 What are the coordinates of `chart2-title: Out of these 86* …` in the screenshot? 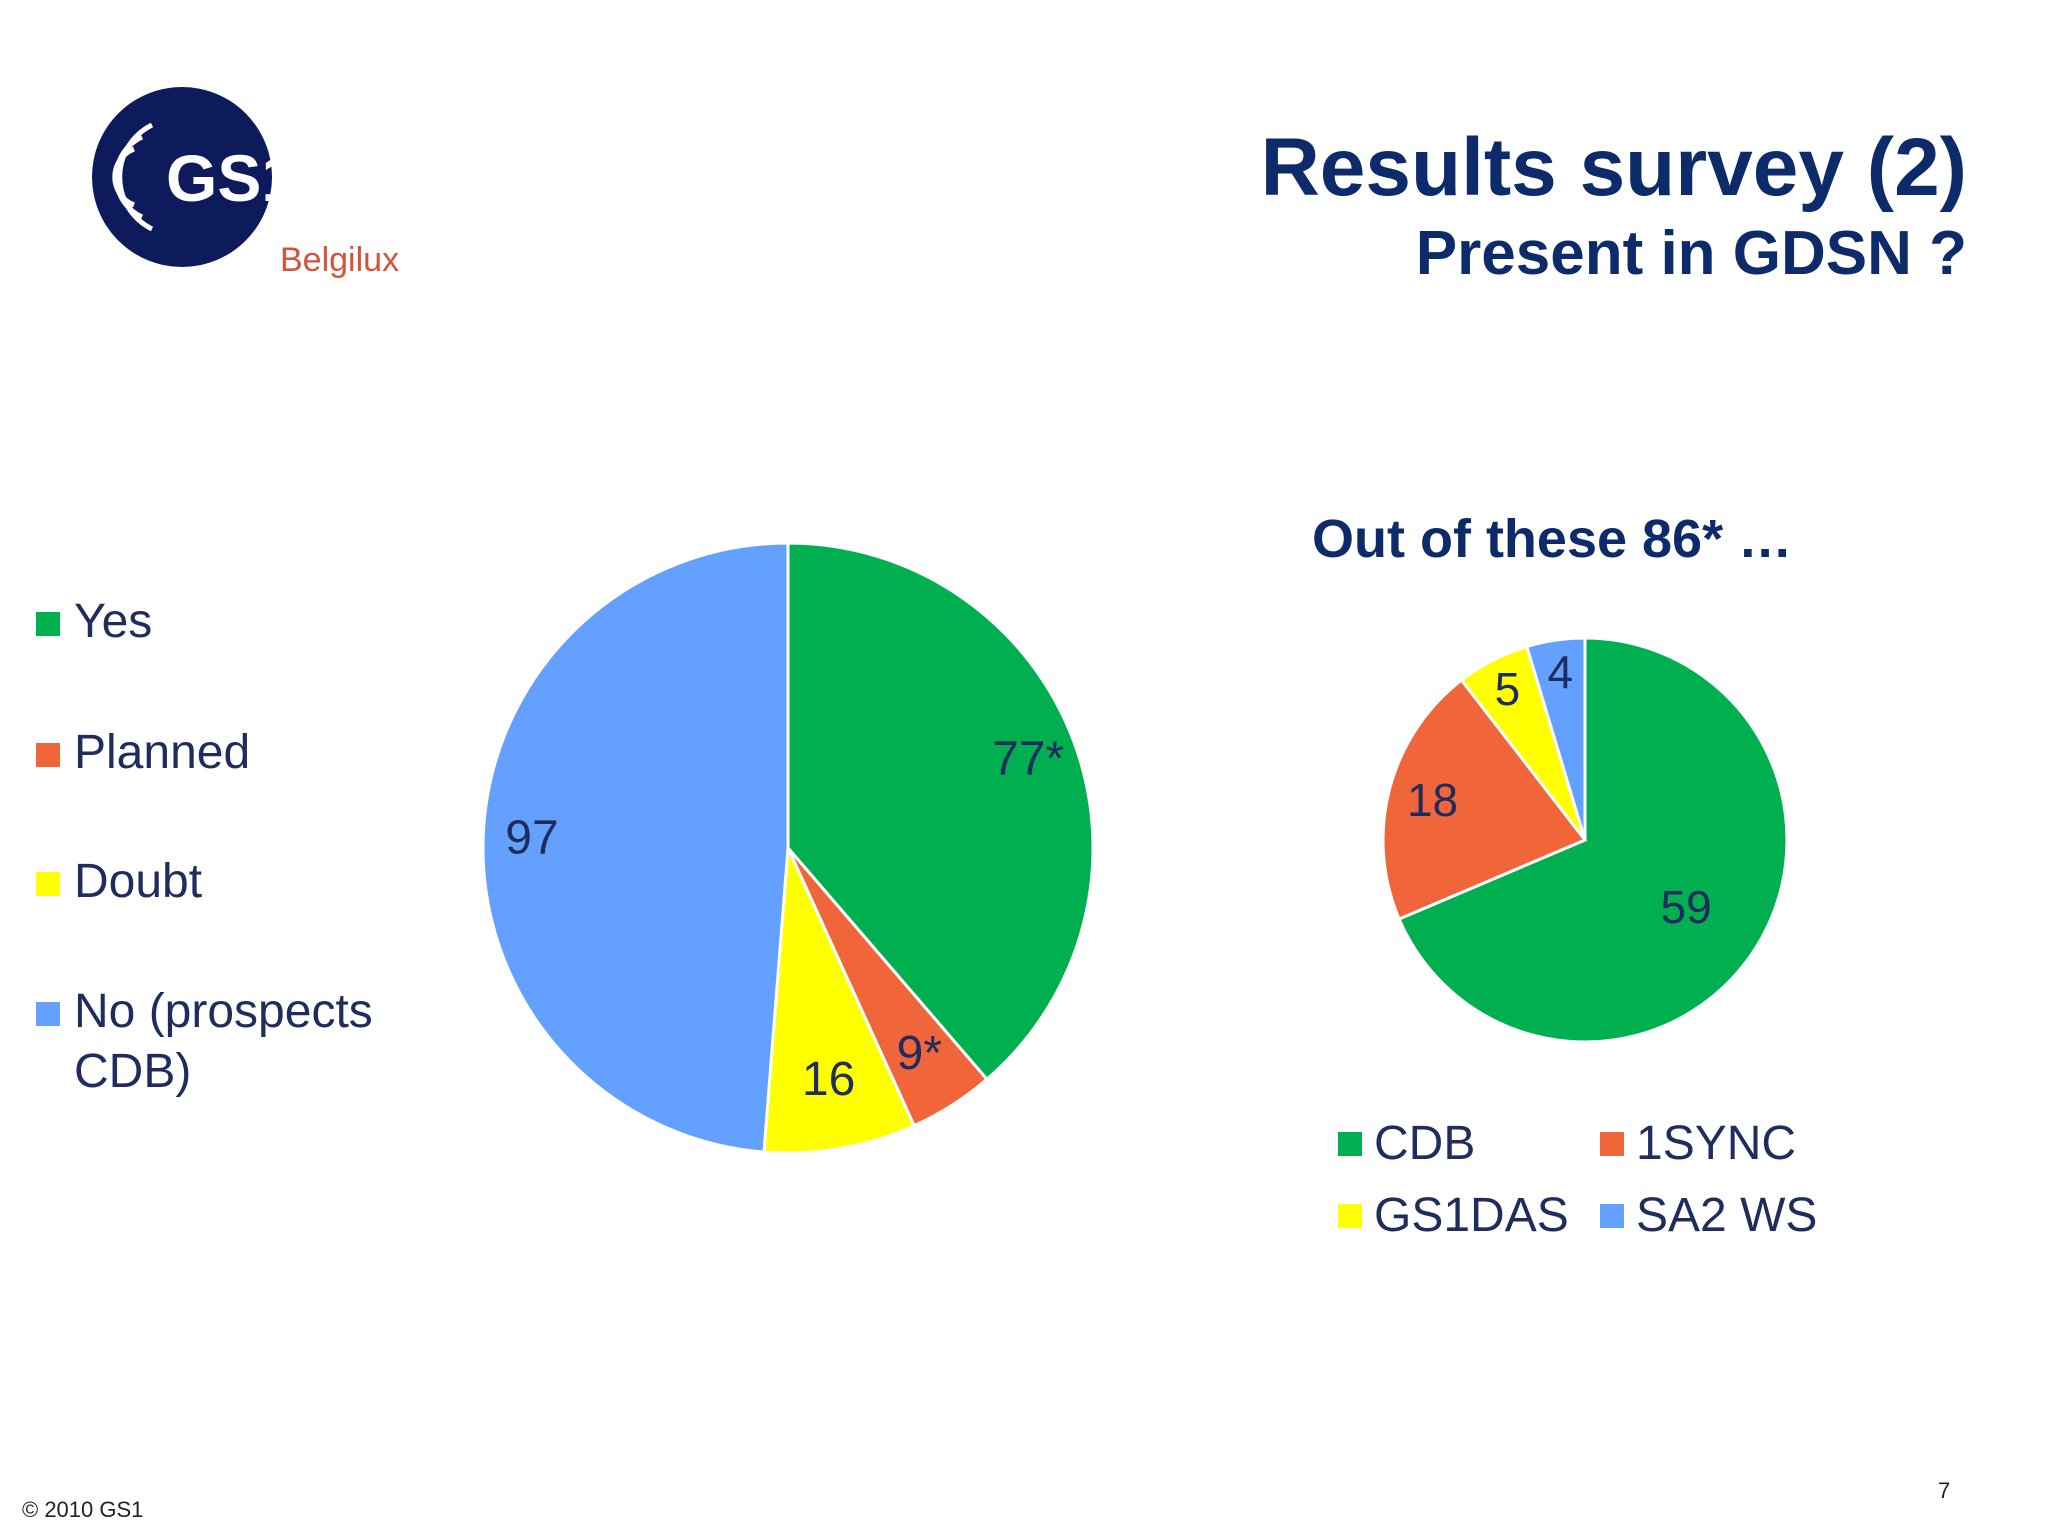 It's located at (1552, 539).